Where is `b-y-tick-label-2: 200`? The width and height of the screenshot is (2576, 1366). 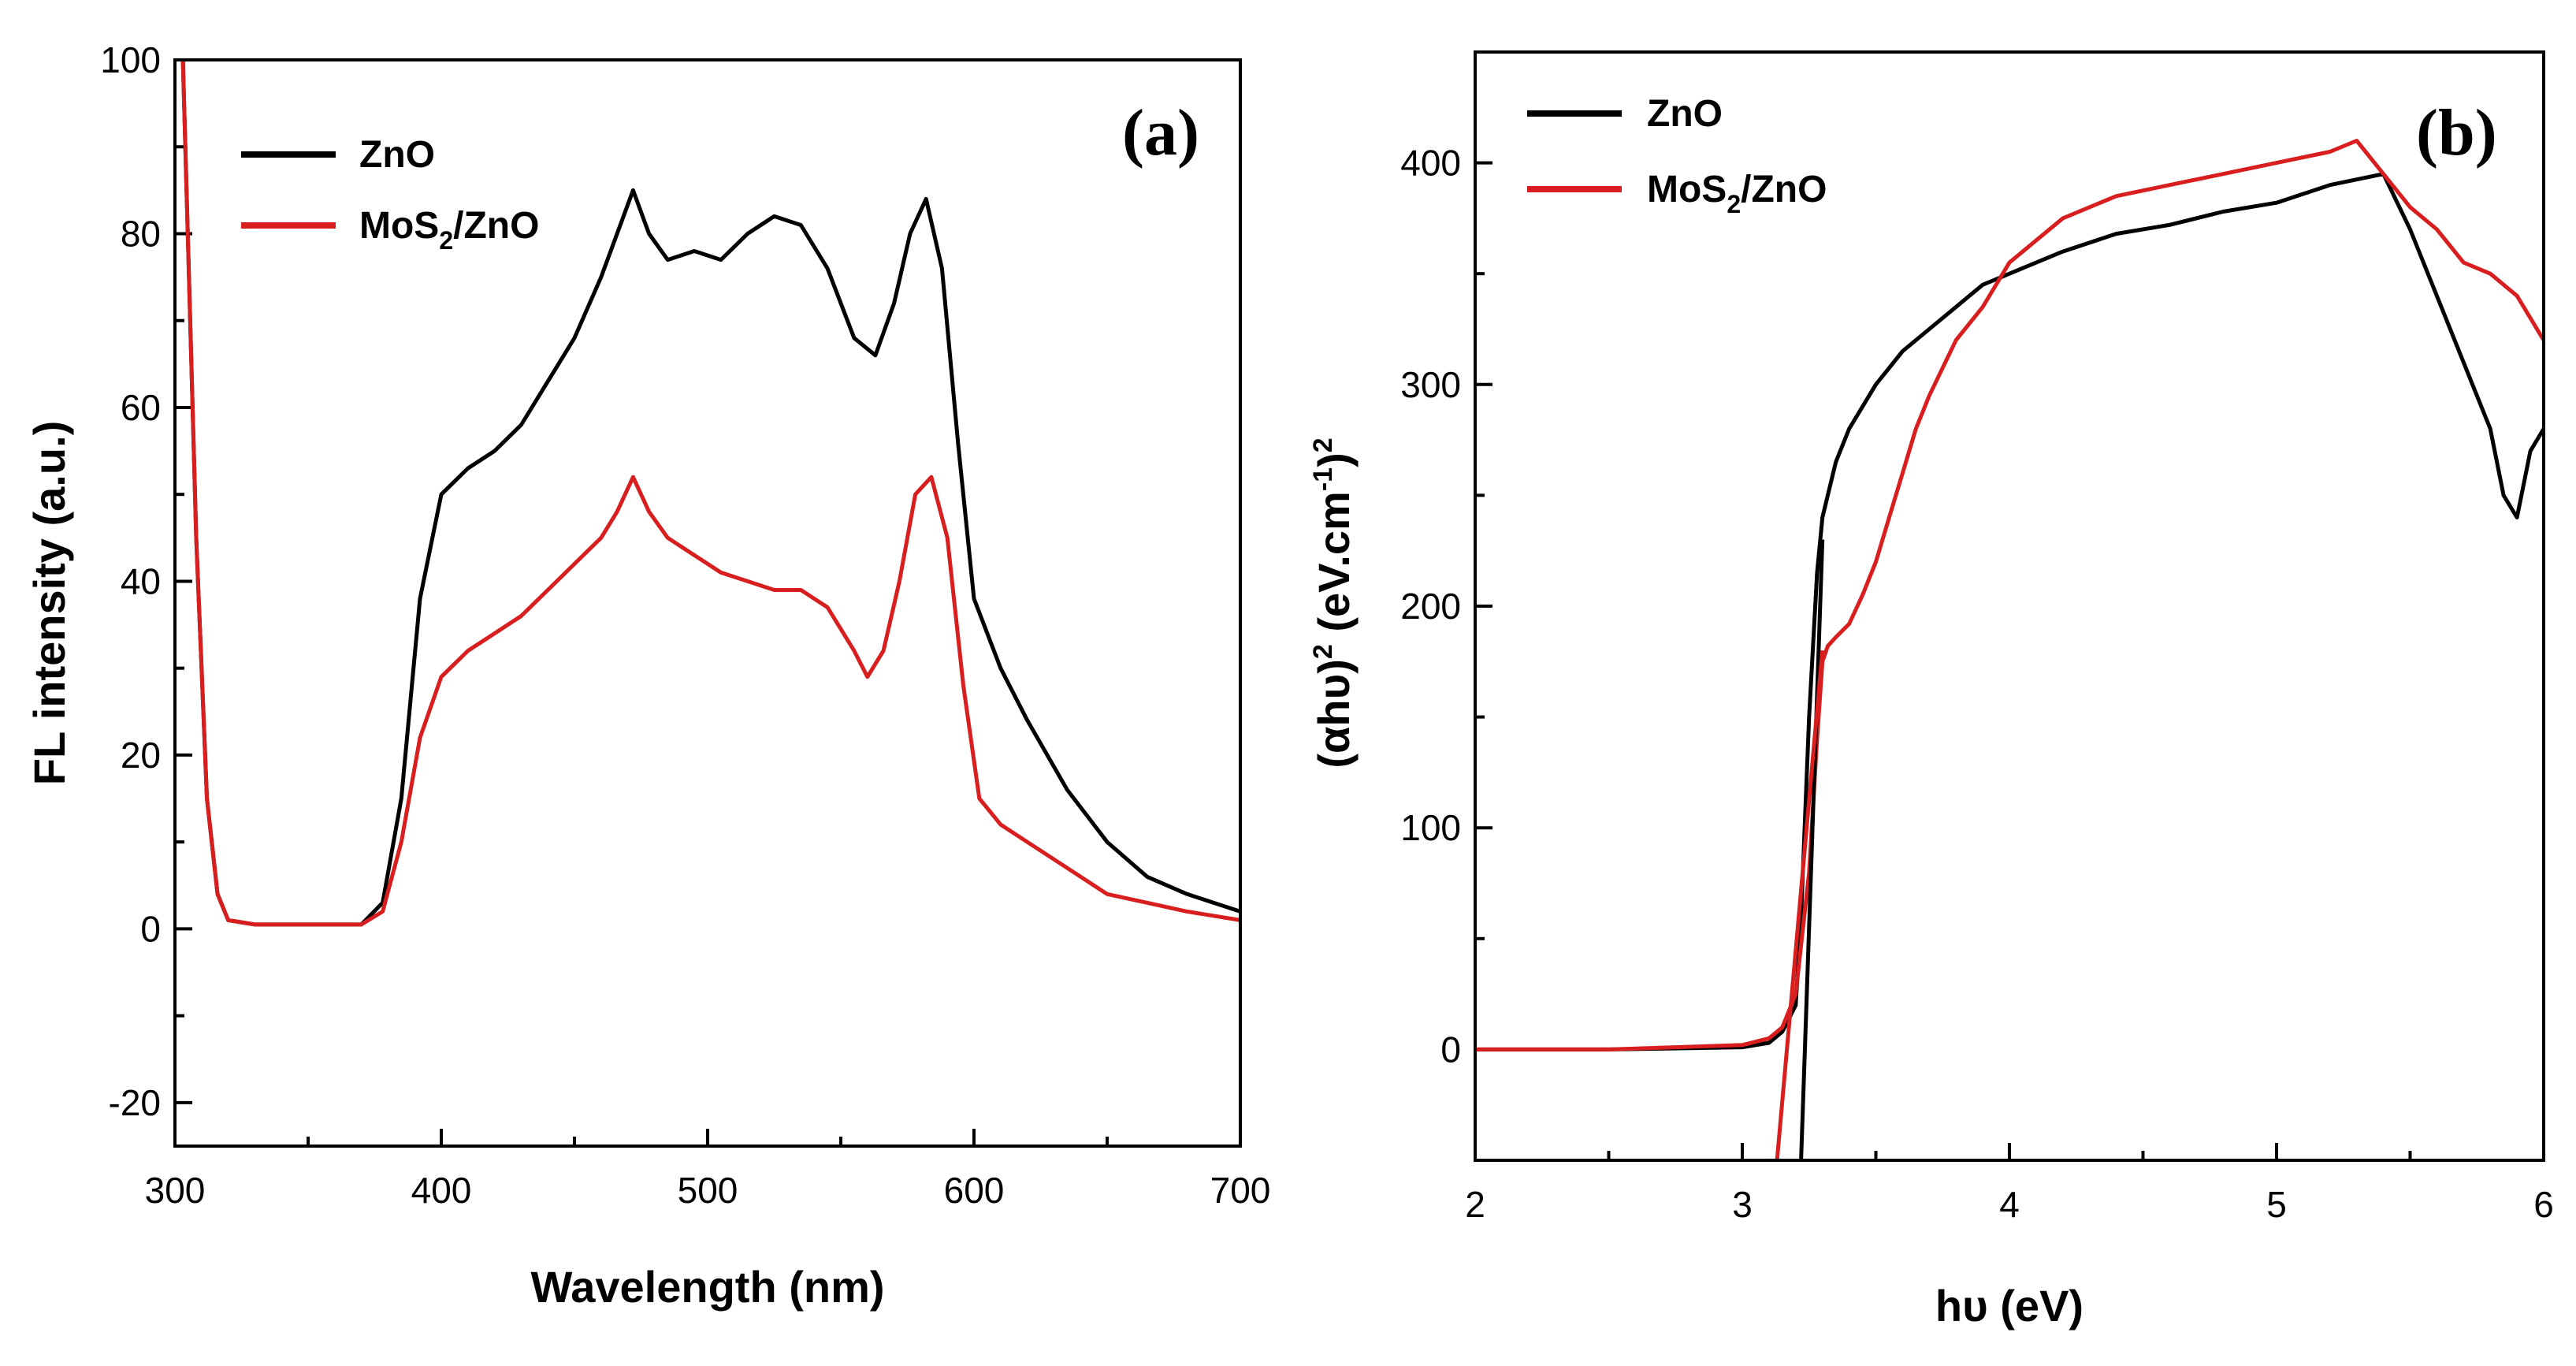 b-y-tick-label-2: 200 is located at coordinates (1430, 607).